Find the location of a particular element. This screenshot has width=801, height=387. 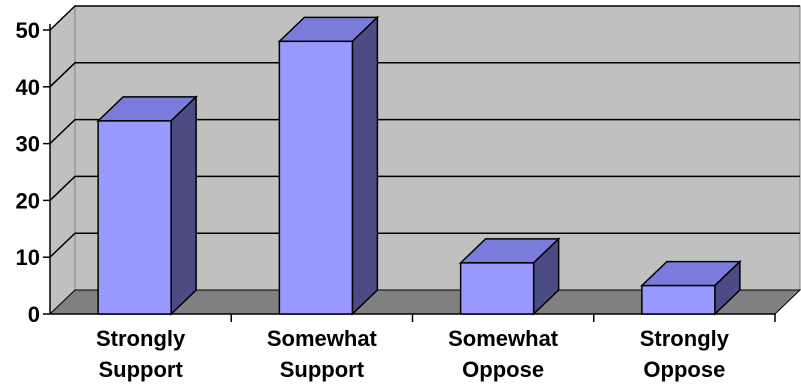

side-wall is located at coordinates (62, 160).